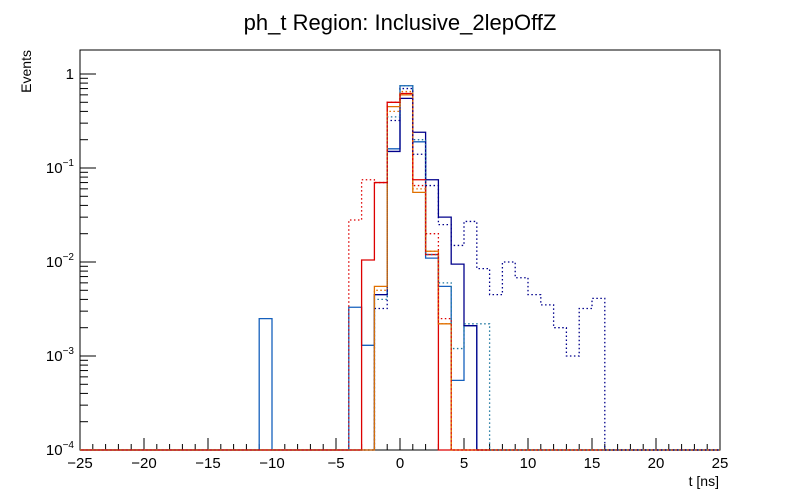 The height and width of the screenshot is (500, 800). I want to click on x-tick-label: −25, so click(79, 463).